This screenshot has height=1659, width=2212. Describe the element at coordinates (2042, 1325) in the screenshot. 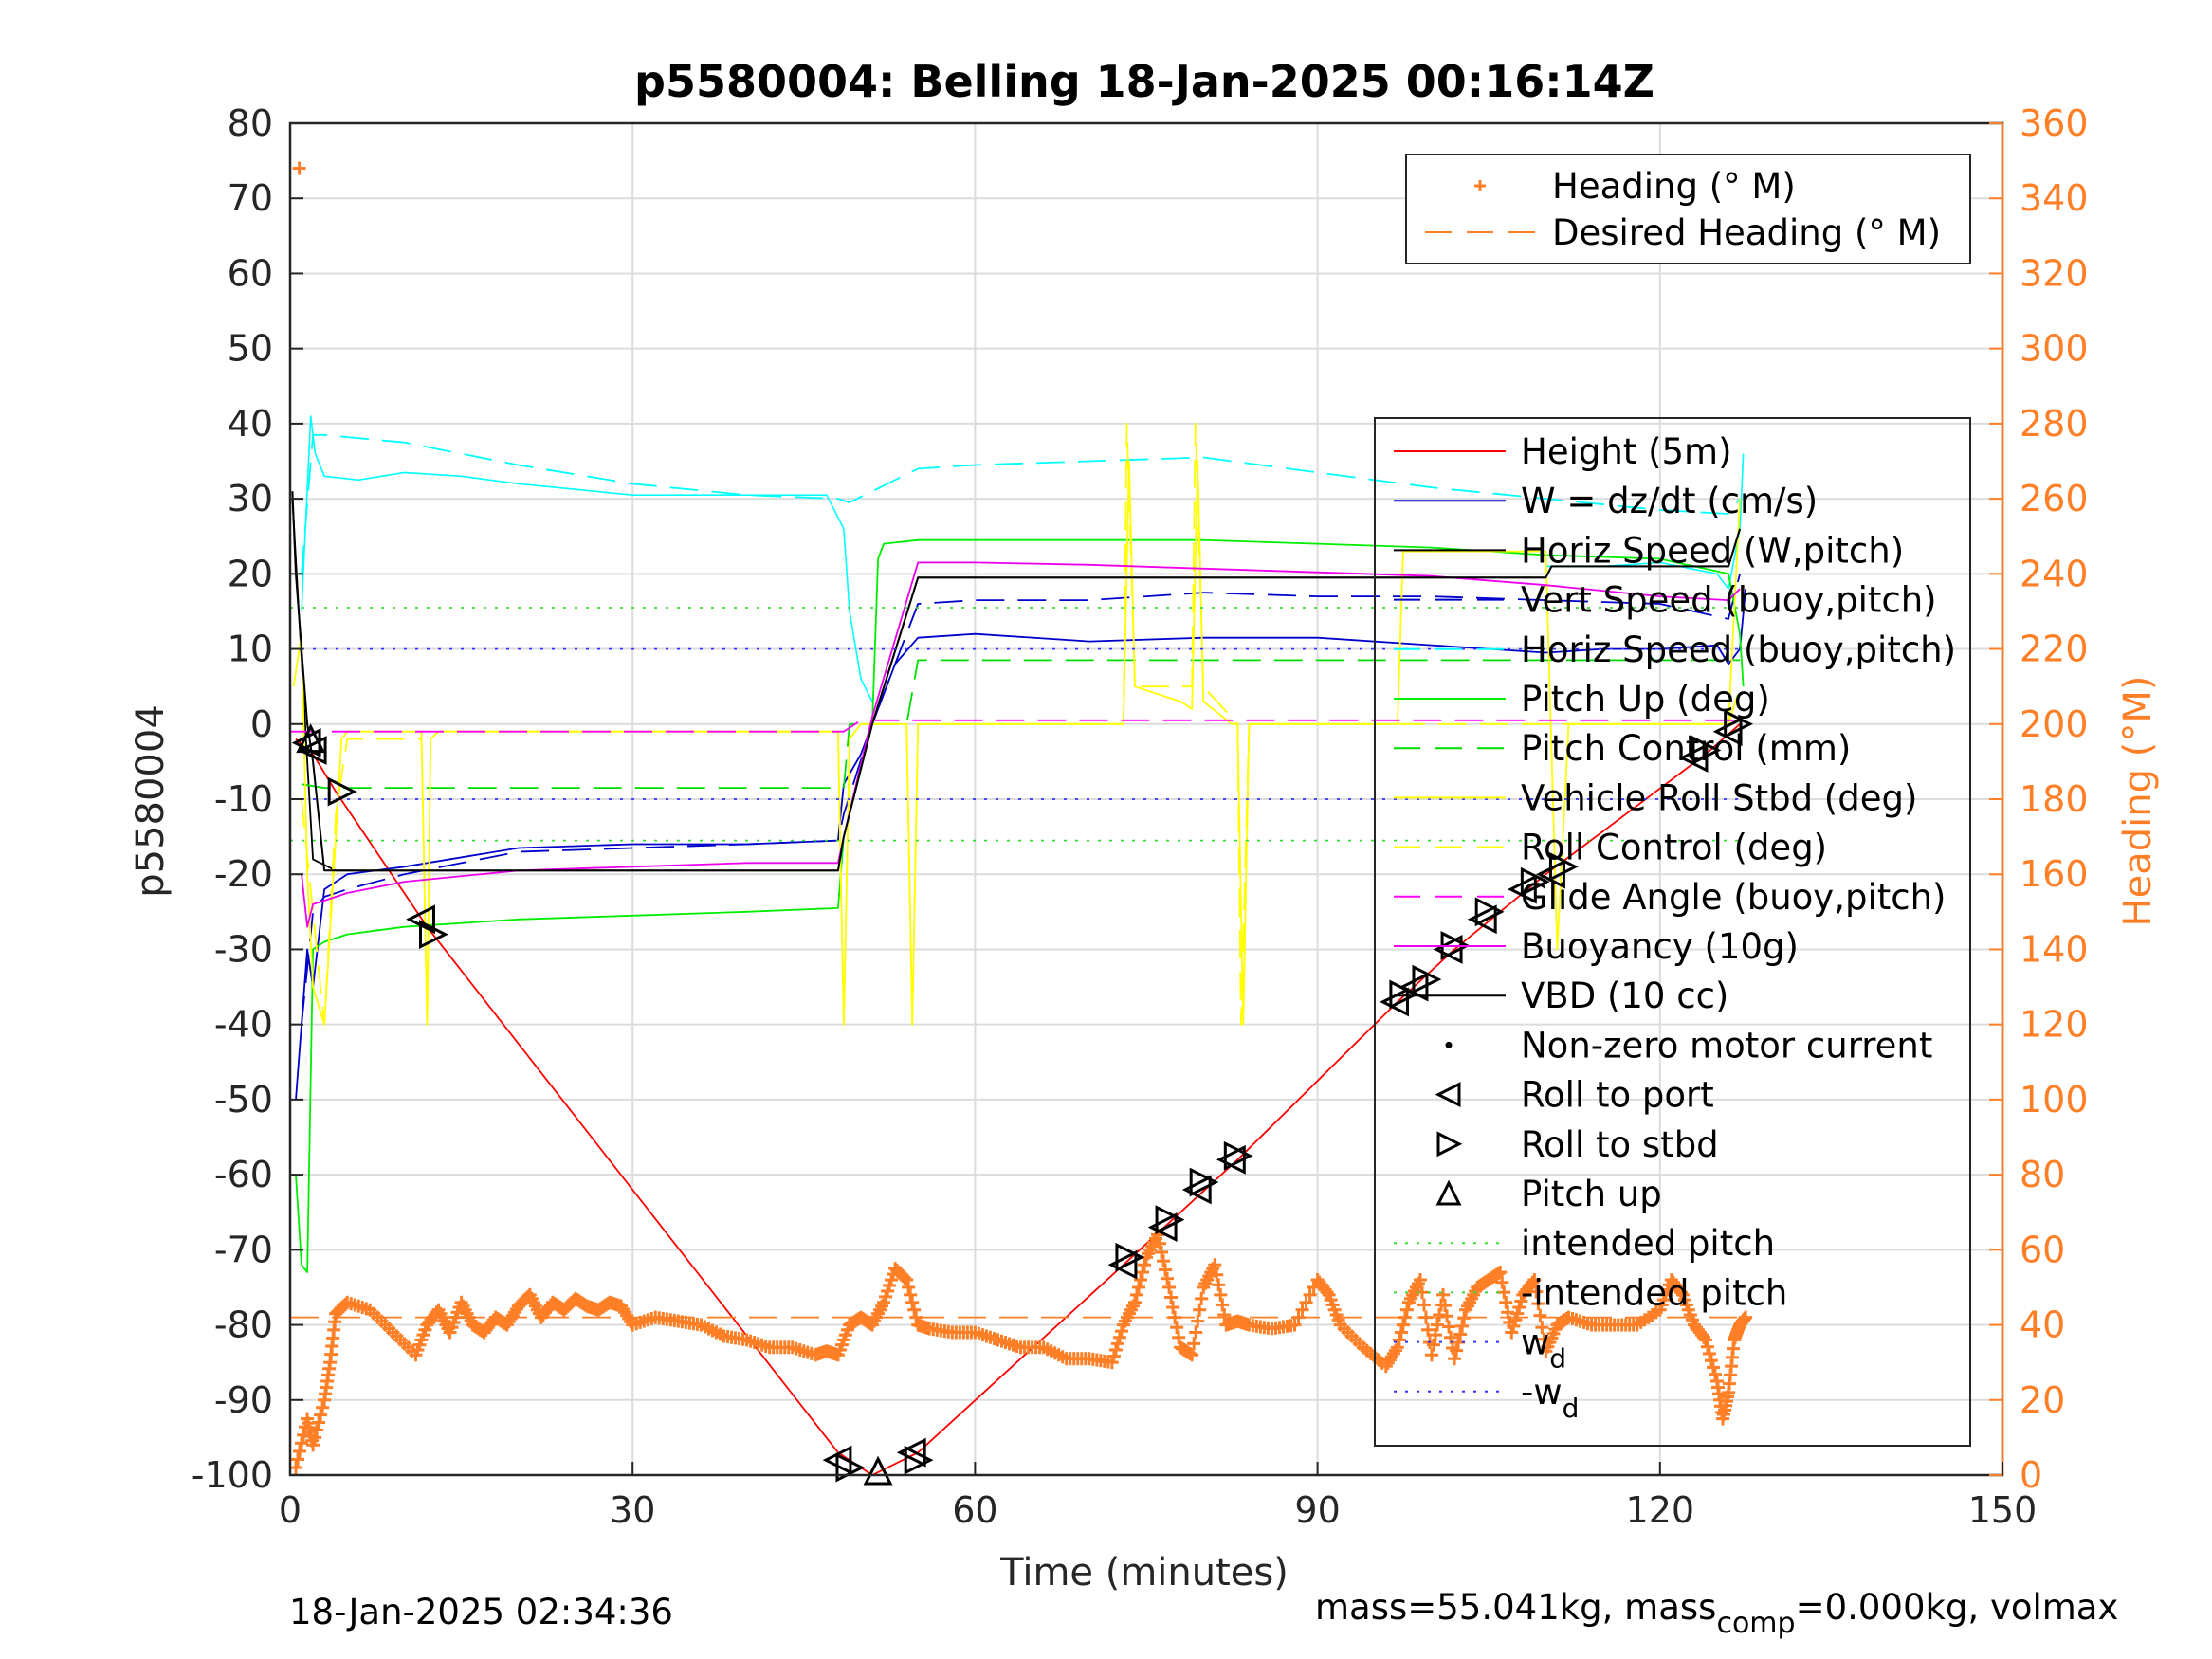

I see `y2-tick-label: 40` at that location.